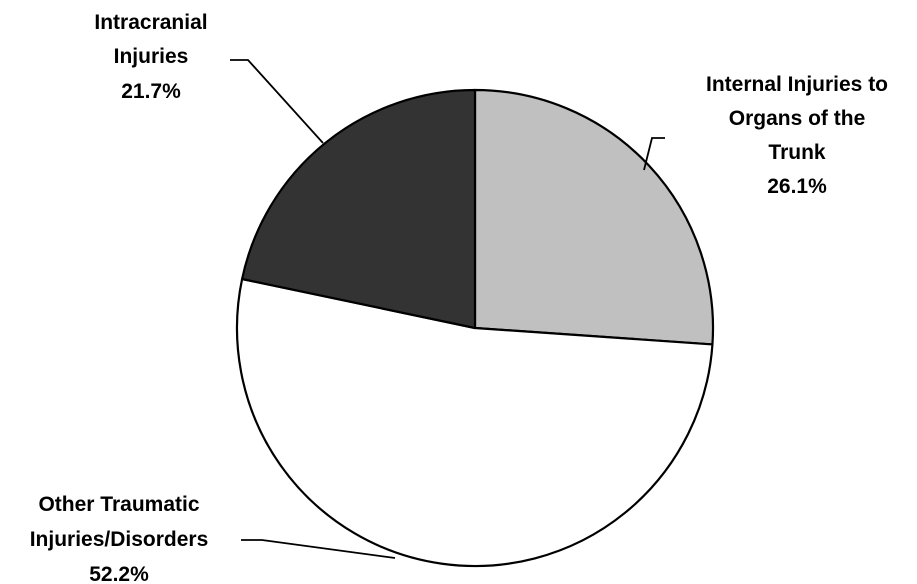 The width and height of the screenshot is (917, 584). What do you see at coordinates (797, 84) in the screenshot?
I see `label-line: Internal Injuries to` at bounding box center [797, 84].